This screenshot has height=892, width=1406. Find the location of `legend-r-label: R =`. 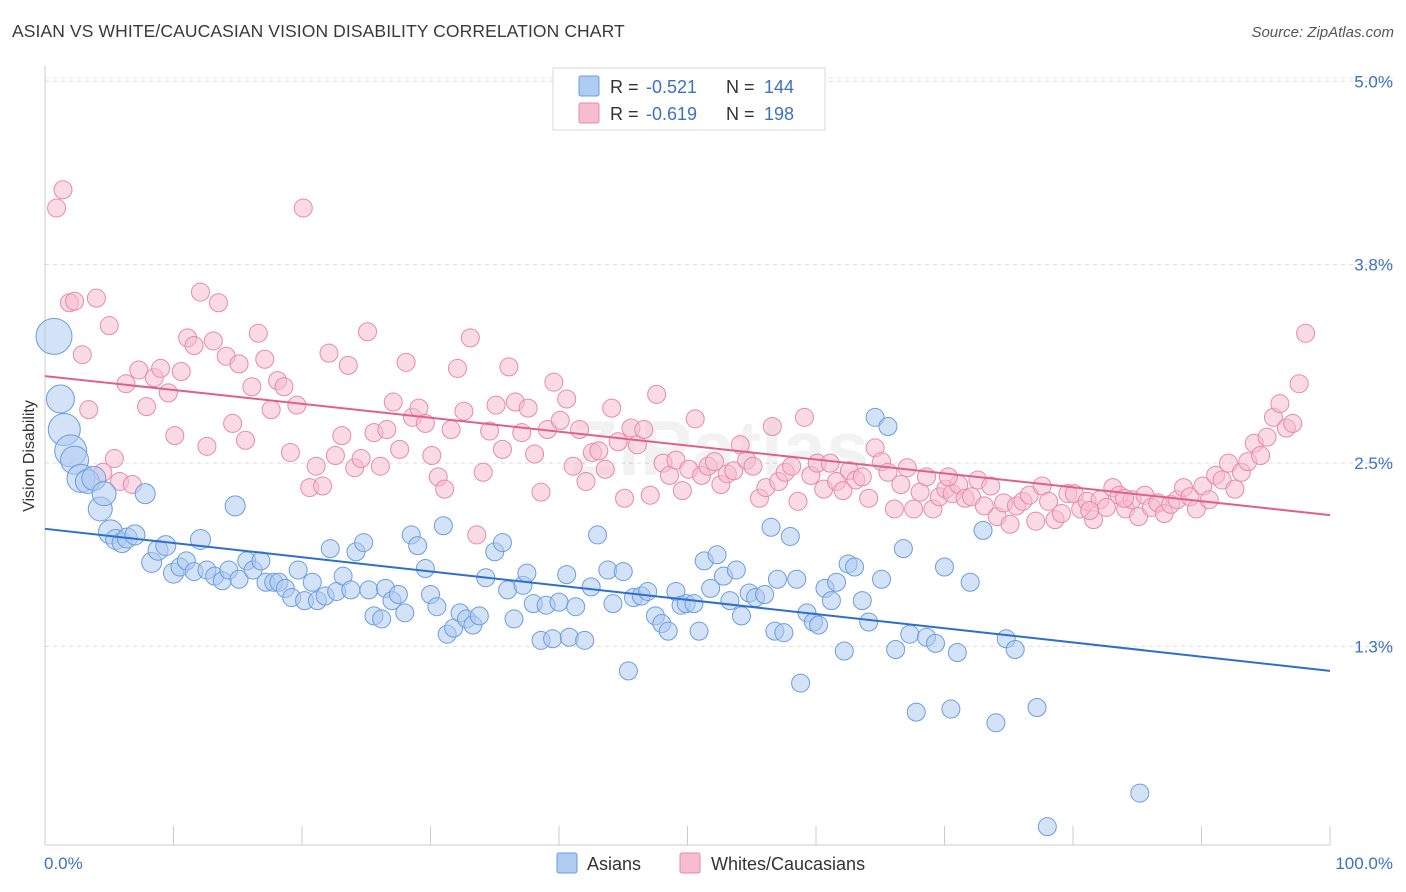

legend-r-label: R = is located at coordinates (624, 87).